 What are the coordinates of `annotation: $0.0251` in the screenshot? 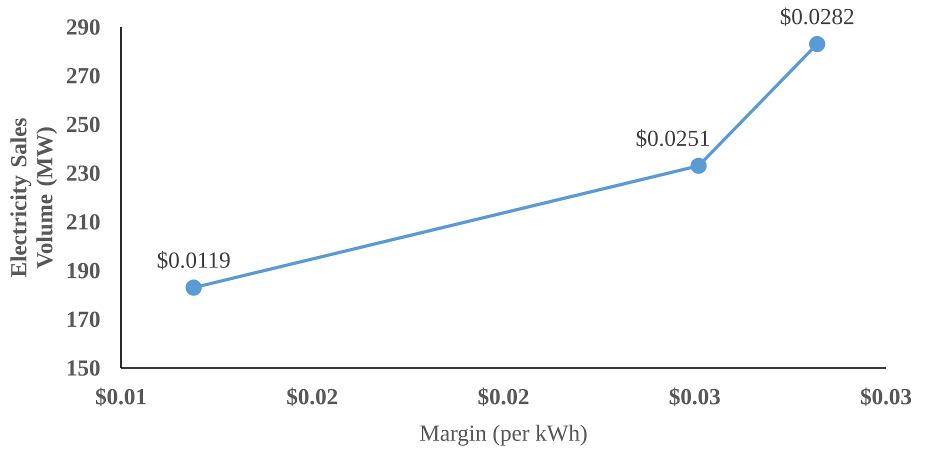 It's located at (673, 138).